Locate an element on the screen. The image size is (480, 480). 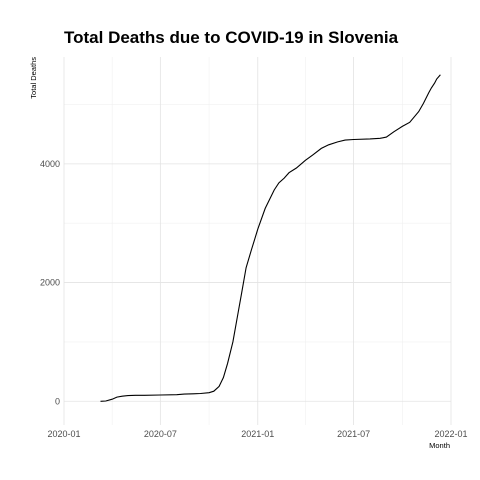
x-tick-label: 2021-07 is located at coordinates (353, 434).